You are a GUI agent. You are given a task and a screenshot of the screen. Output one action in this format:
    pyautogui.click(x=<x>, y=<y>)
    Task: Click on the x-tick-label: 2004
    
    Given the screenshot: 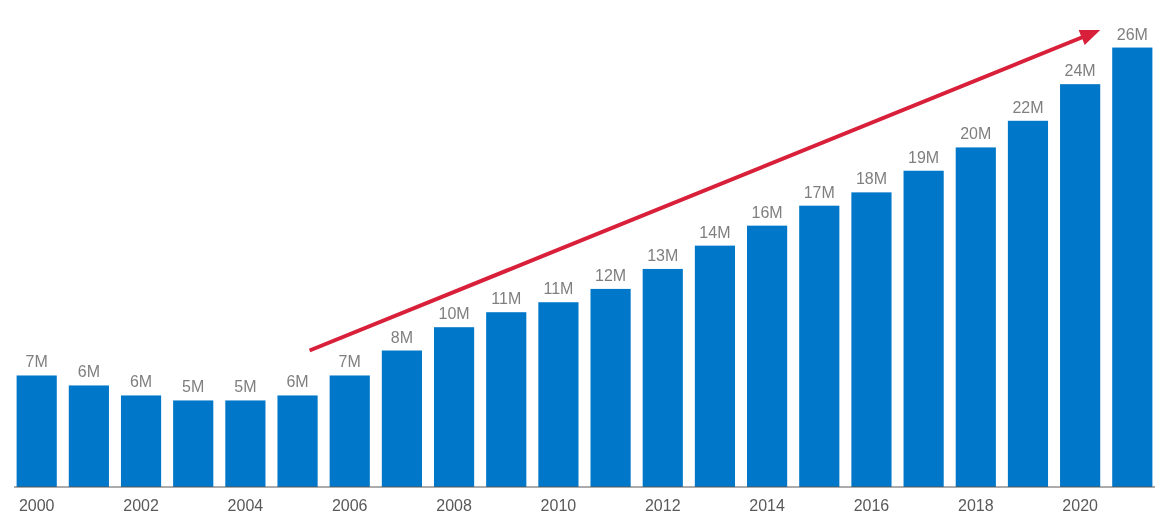 What is the action you would take?
    pyautogui.click(x=245, y=505)
    